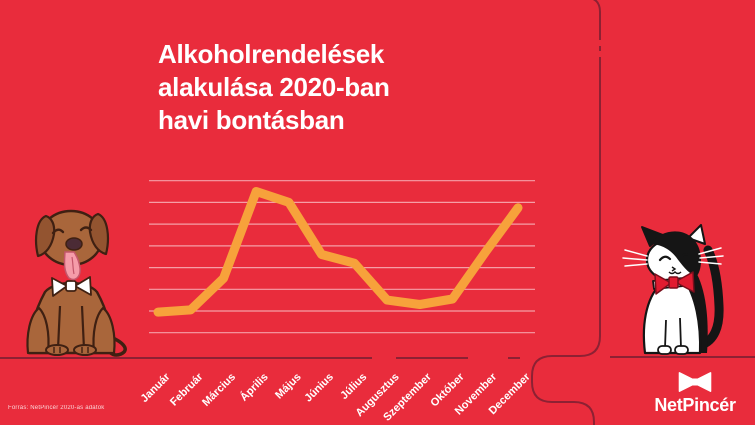 The image size is (755, 425). What do you see at coordinates (254, 387) in the screenshot?
I see `month-label-4: Április` at bounding box center [254, 387].